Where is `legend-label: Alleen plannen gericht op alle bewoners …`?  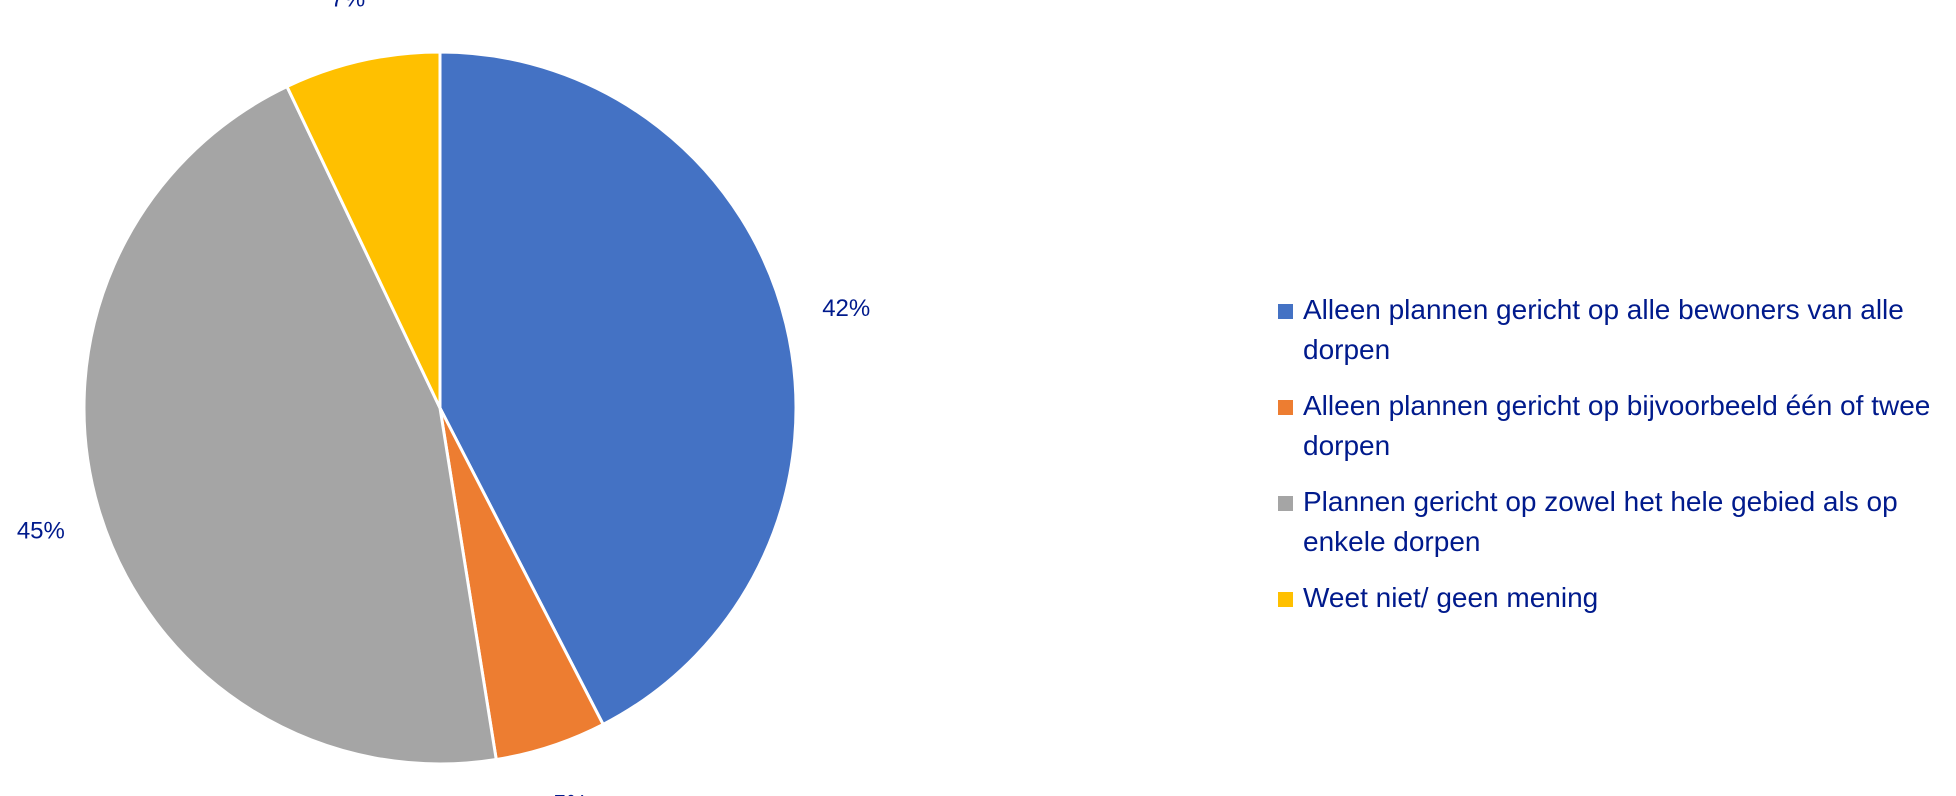
legend-label: Alleen plannen gericht op alle bewoners … is located at coordinates (1603, 329).